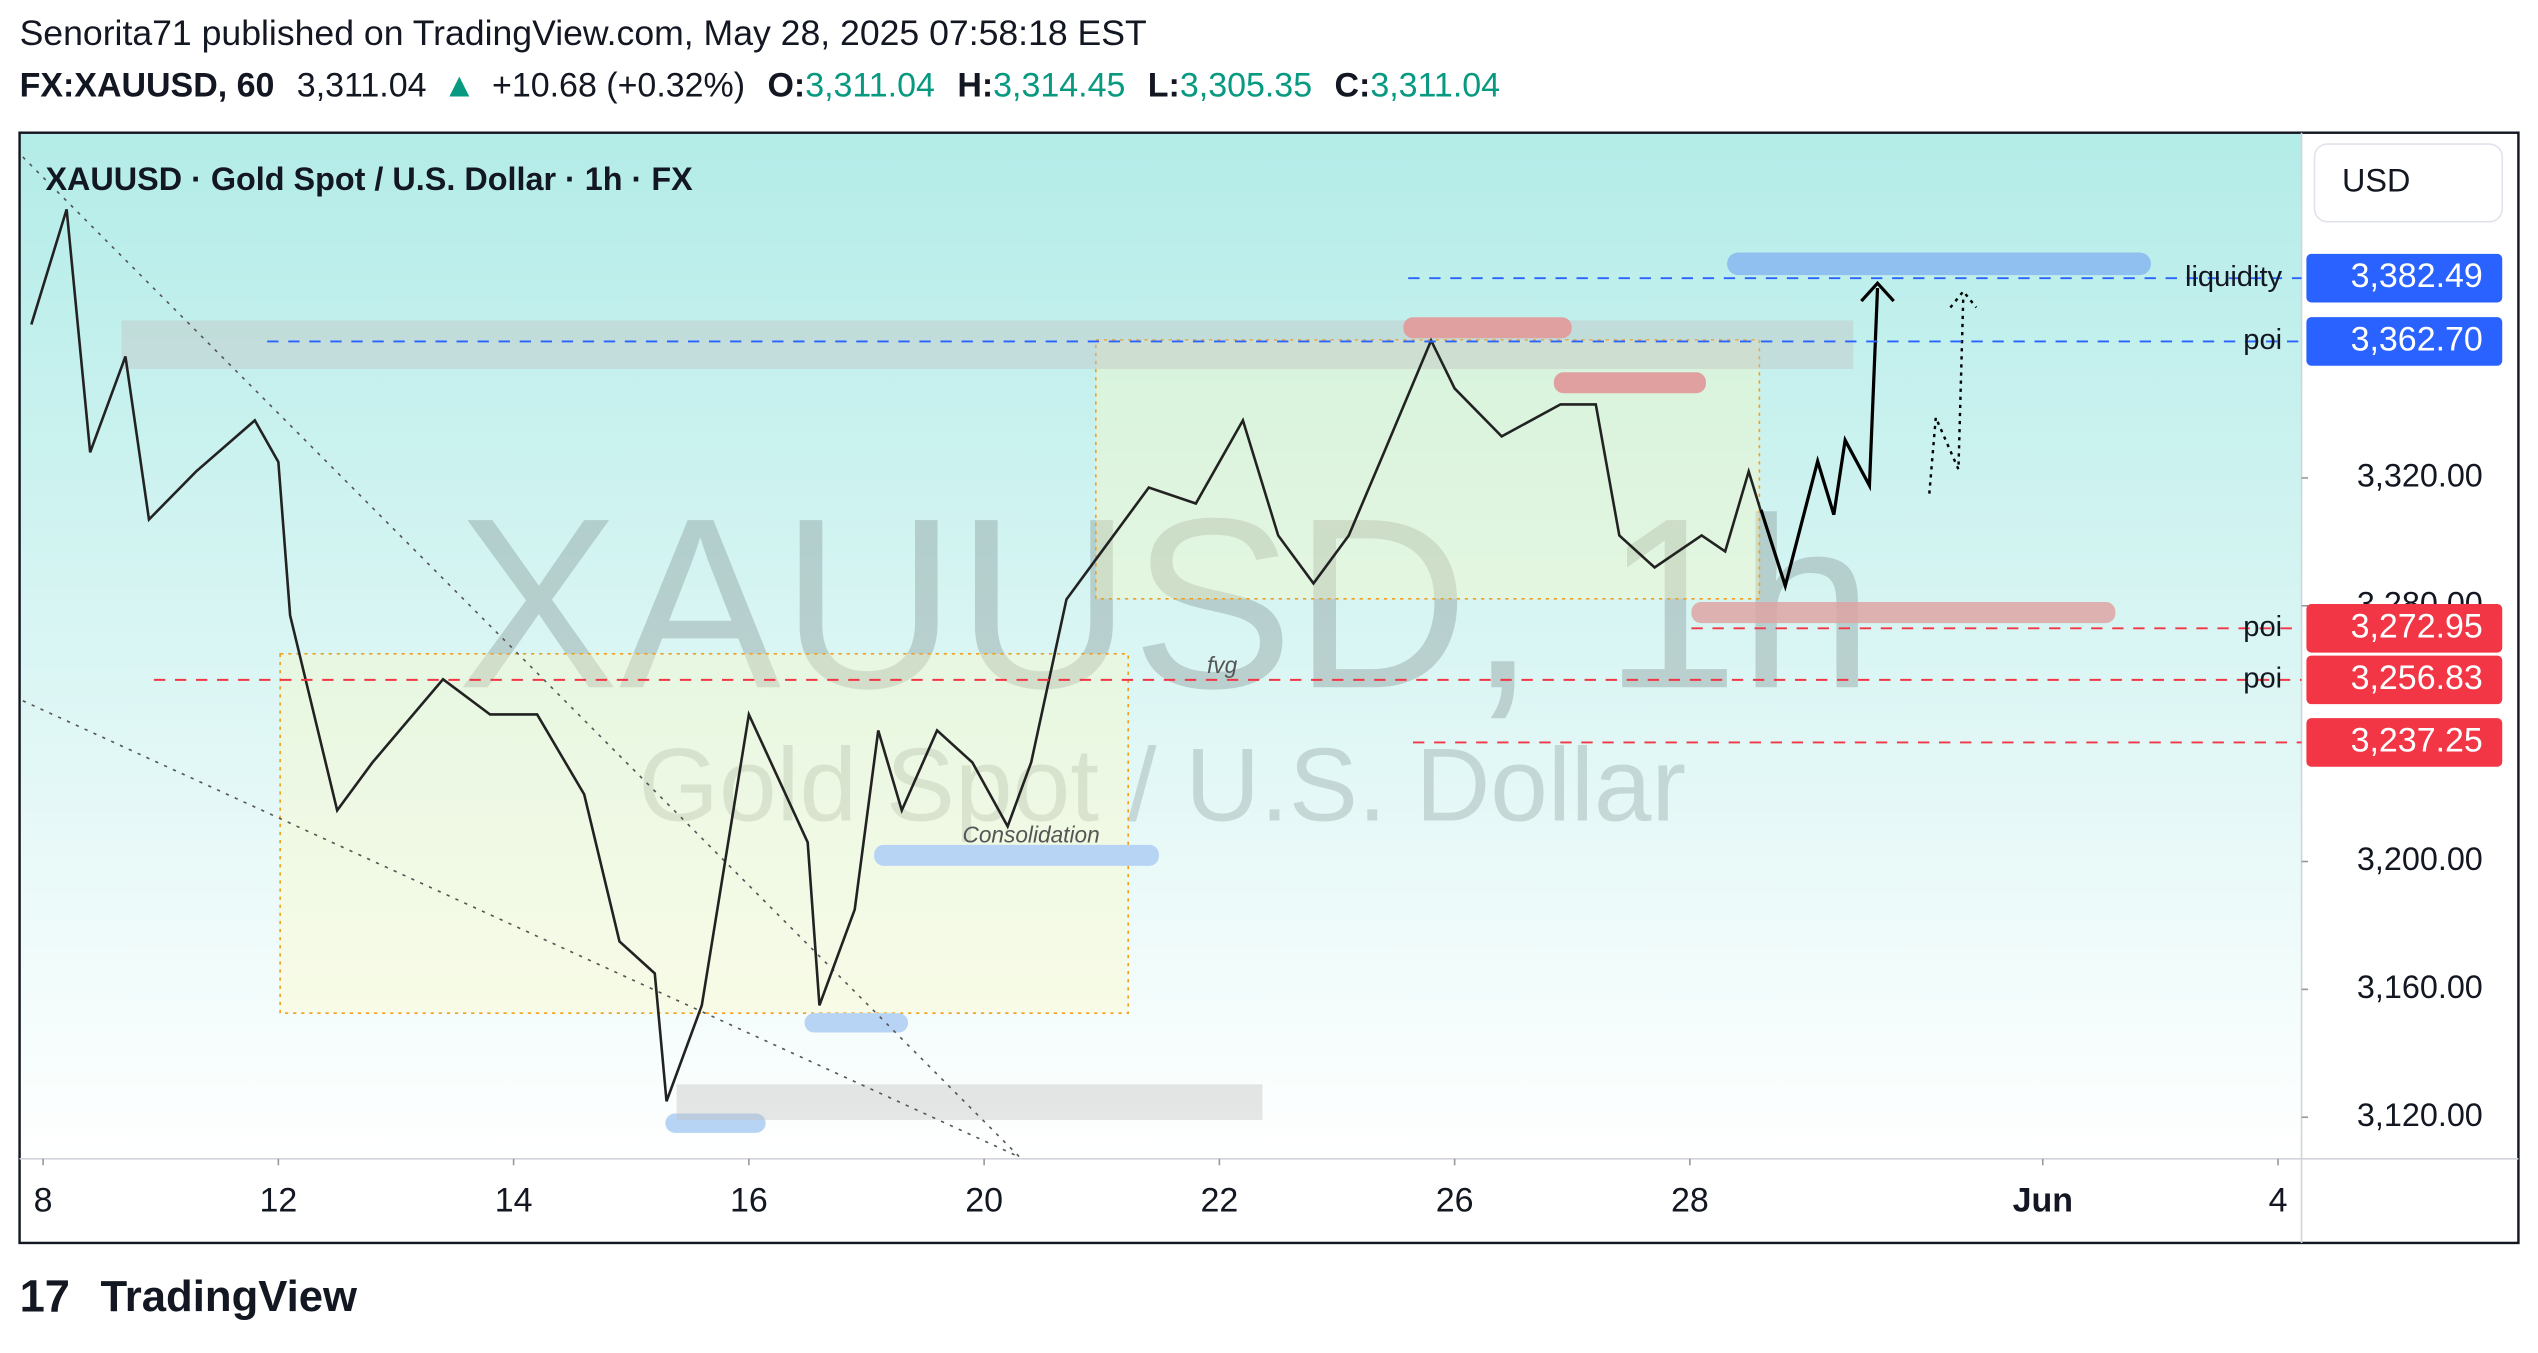 The height and width of the screenshot is (1353, 2538). What do you see at coordinates (984, 1200) in the screenshot?
I see `x-tick-label: 20` at bounding box center [984, 1200].